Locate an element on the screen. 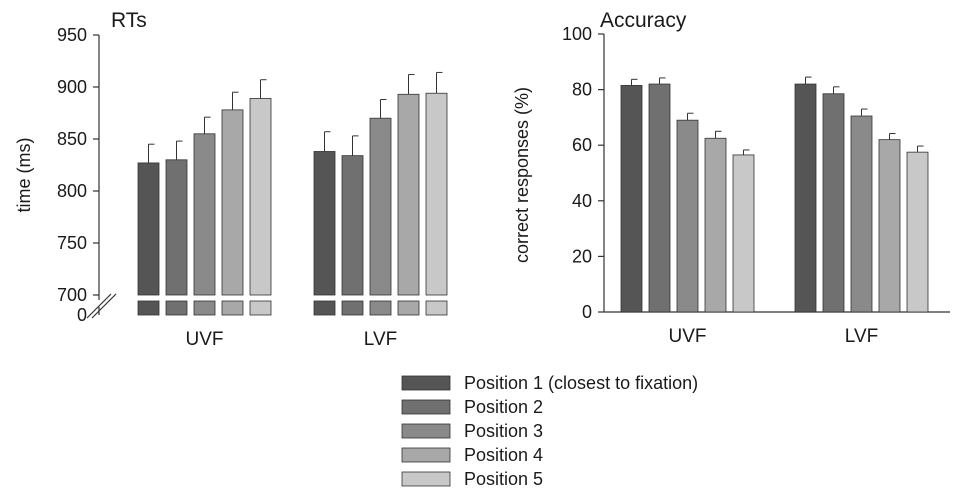  y-axis-label: time (ms) is located at coordinates (24, 175).